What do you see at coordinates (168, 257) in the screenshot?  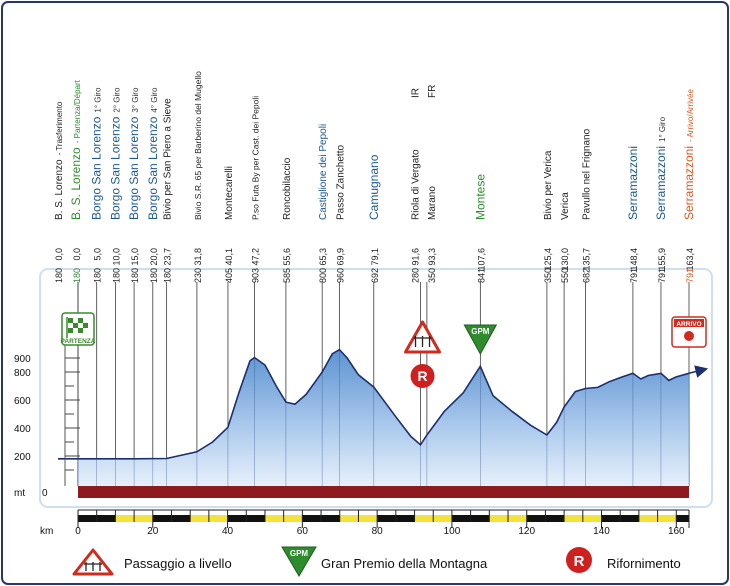 I see `waypoint-km: 23,7` at bounding box center [168, 257].